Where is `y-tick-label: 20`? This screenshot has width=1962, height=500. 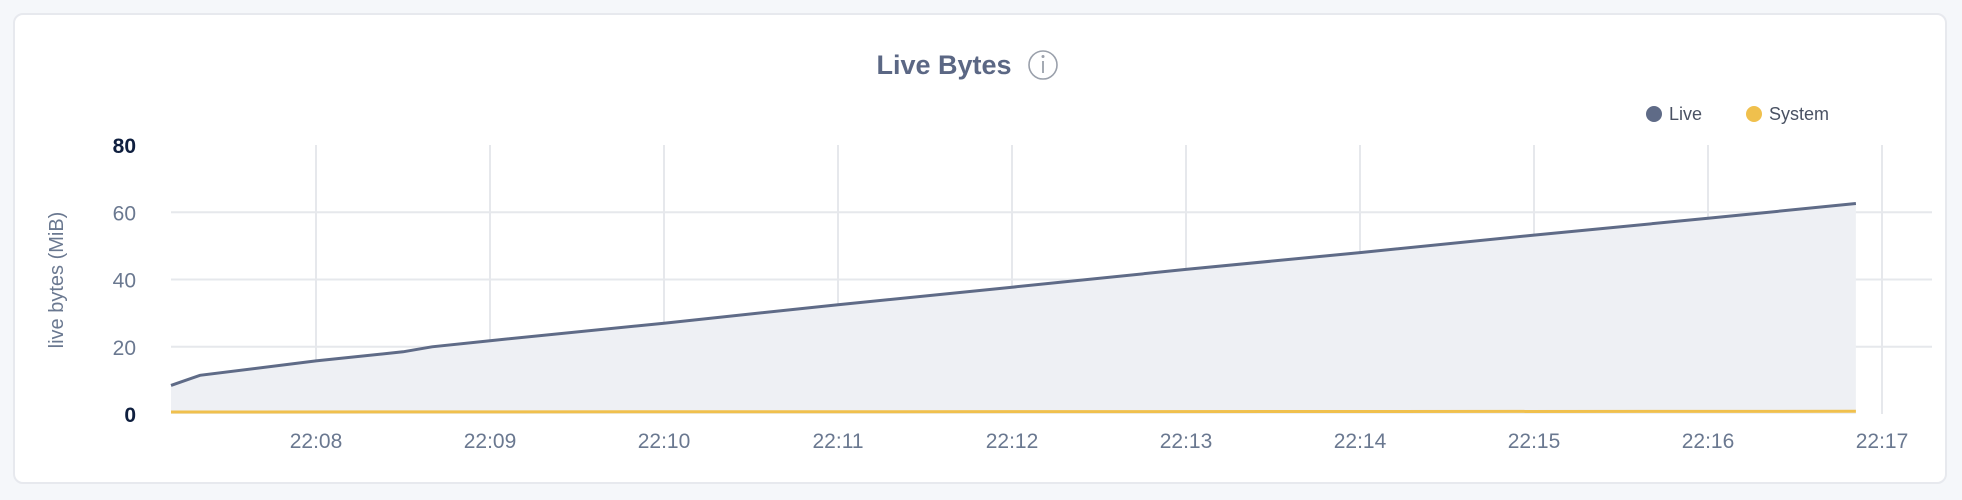
y-tick-label: 20 is located at coordinates (124, 348).